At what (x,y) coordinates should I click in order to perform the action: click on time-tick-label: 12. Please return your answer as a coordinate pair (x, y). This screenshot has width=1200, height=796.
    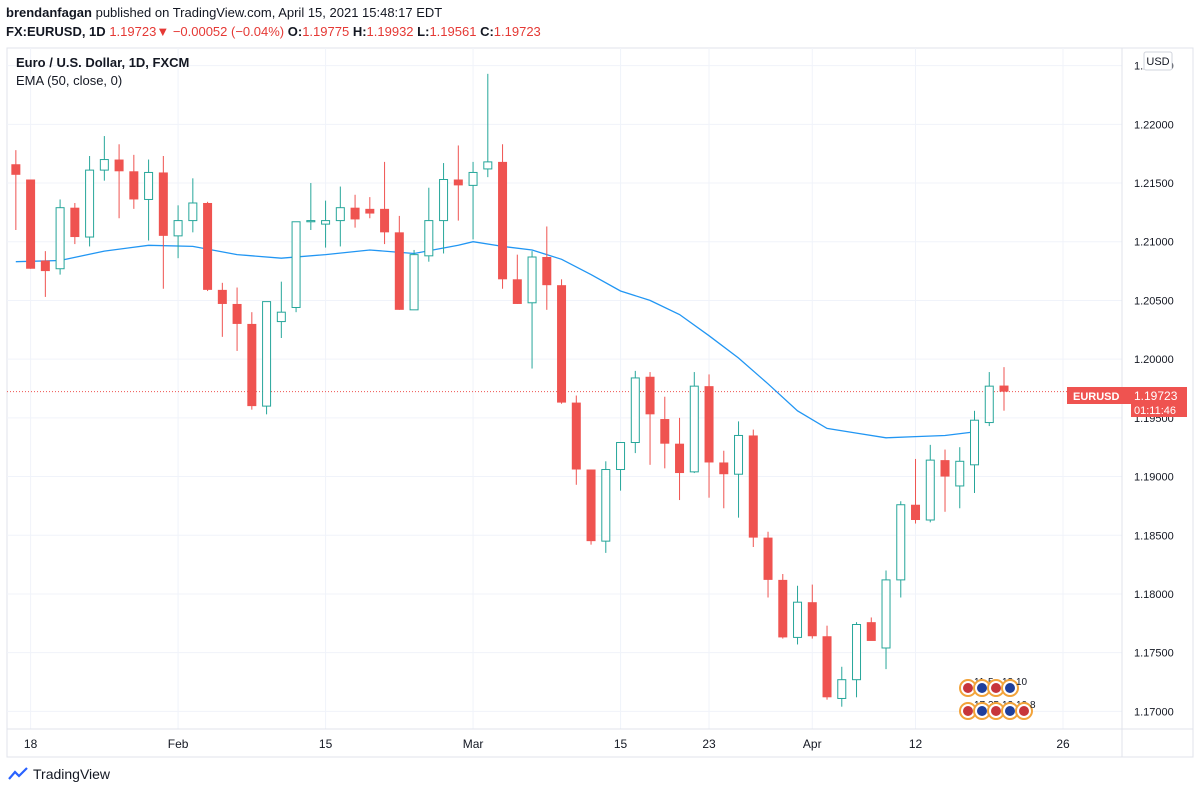
    Looking at the image, I should click on (916, 744).